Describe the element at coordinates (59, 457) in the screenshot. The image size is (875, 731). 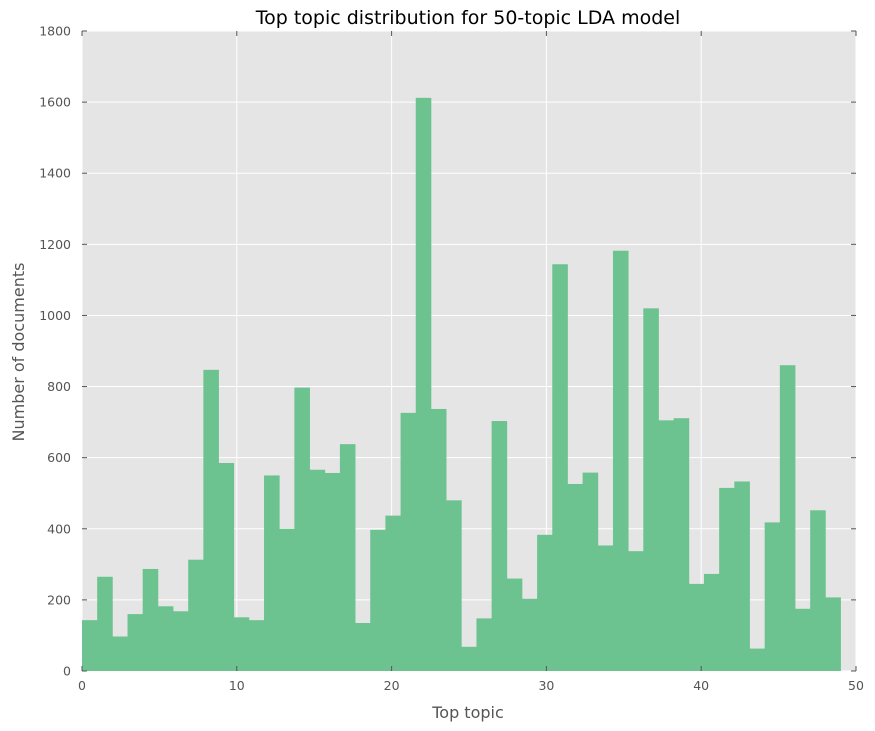
I see `y-tick-label: 600` at that location.